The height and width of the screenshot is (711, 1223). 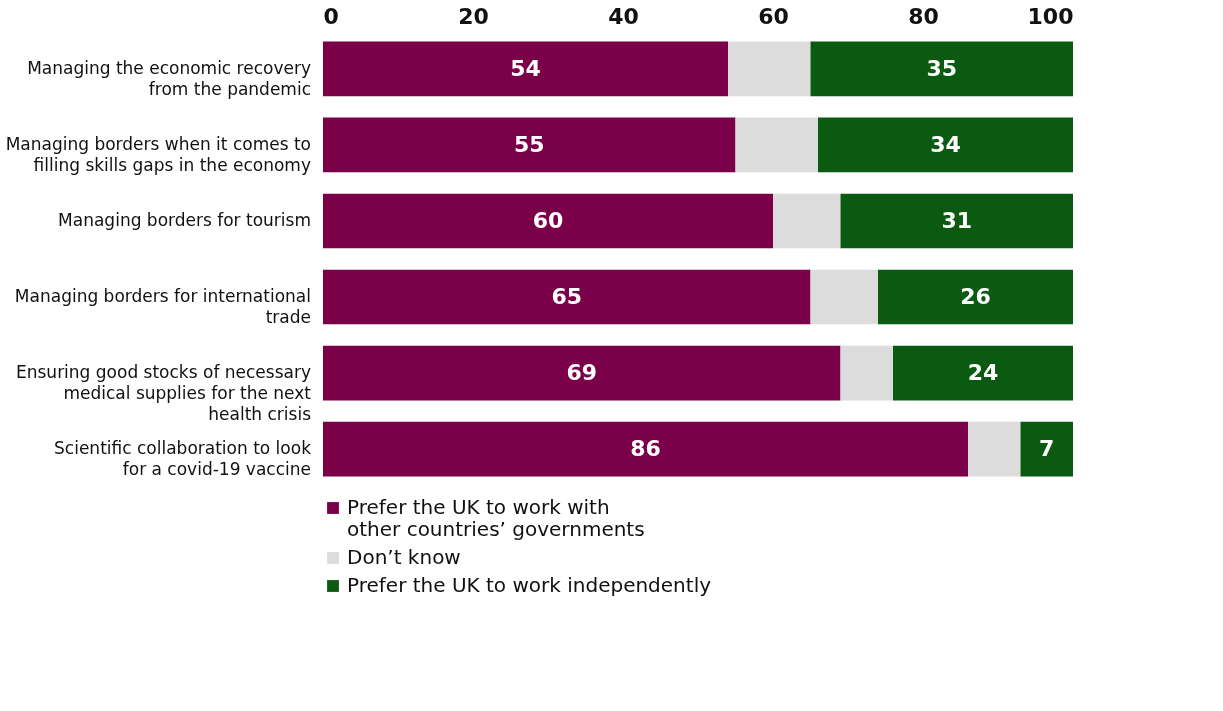 I want to click on y-tick-label: Scientific collaboration to look for a covid-19 vaccine, so click(x=183, y=459).